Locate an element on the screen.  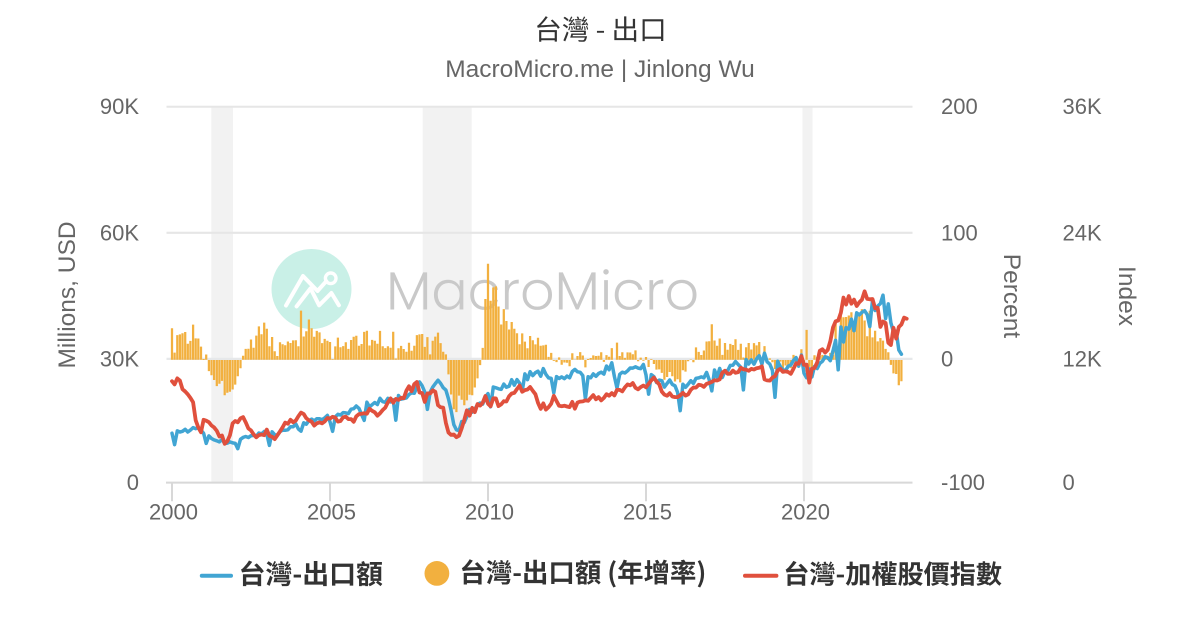
svg-text: Millions, USD is located at coordinates (67, 294).